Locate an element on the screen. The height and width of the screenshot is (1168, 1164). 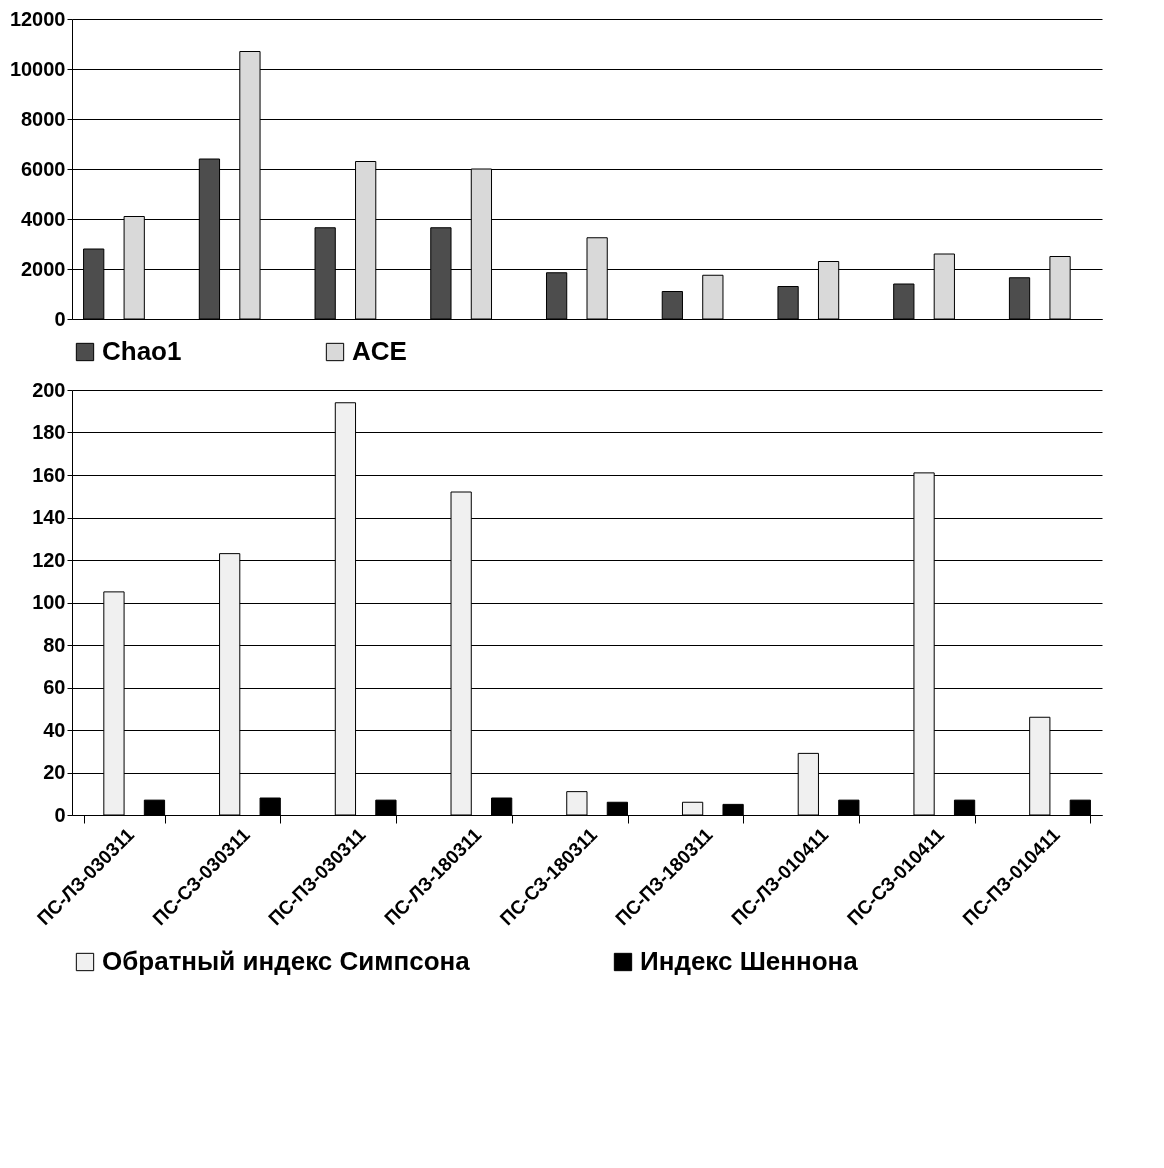
y-tick-label: 160 is located at coordinates (49, 474).